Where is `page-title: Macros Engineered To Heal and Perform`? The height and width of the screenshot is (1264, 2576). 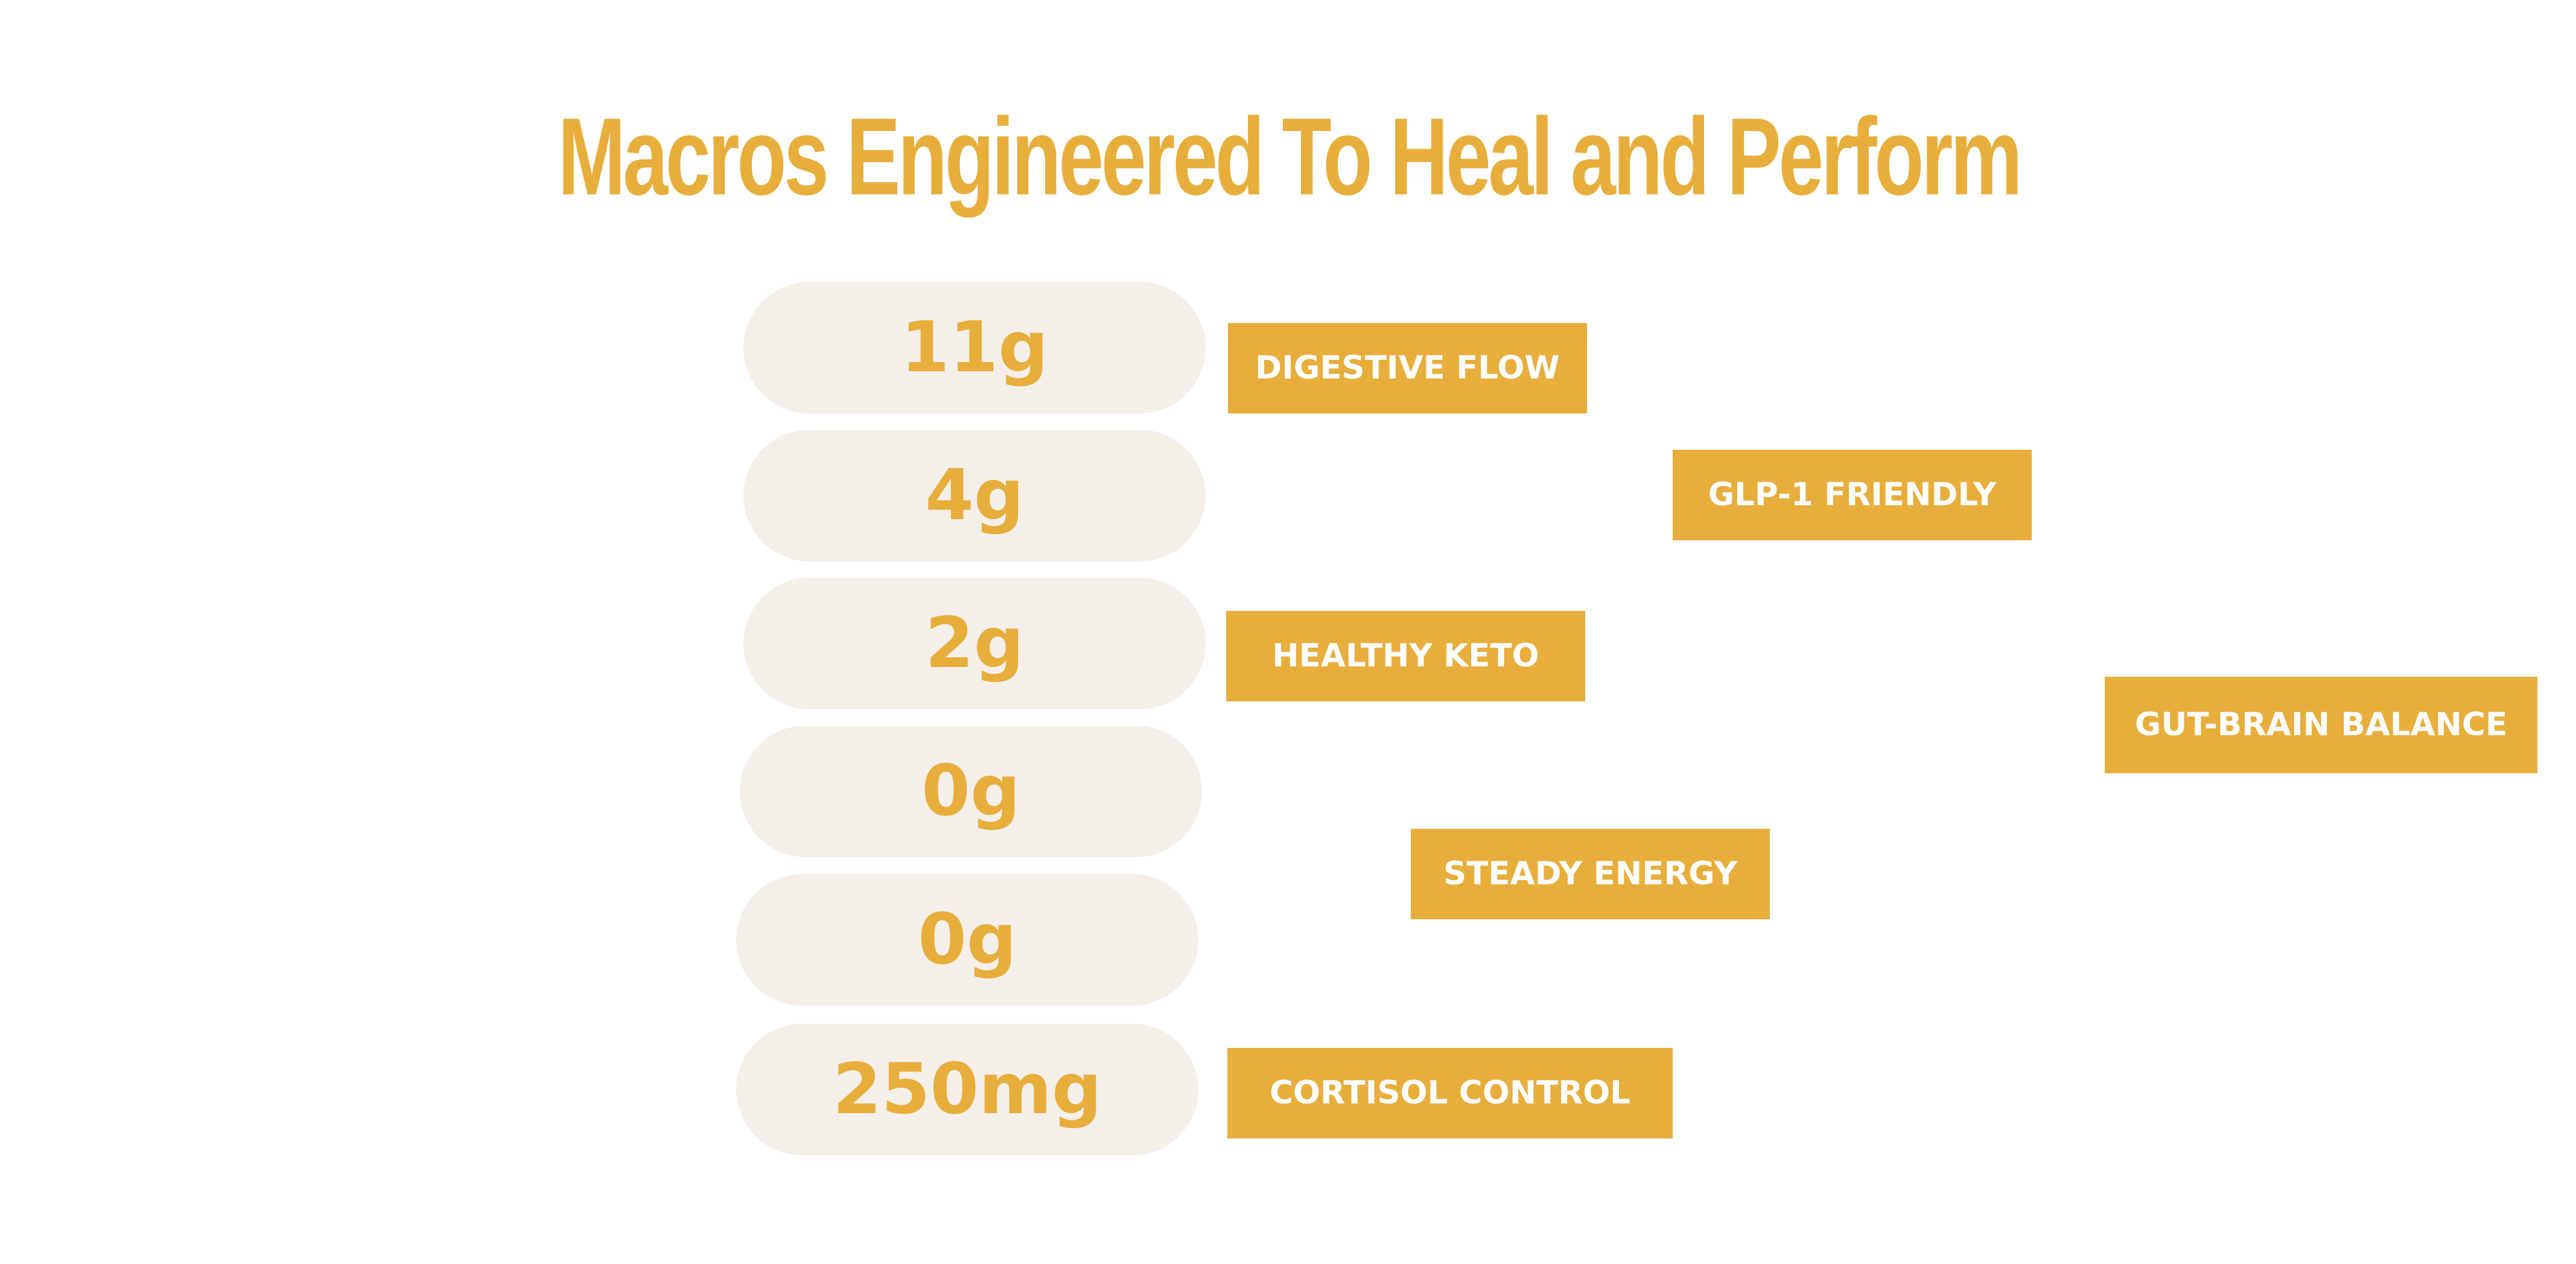
page-title: Macros Engineered To Heal and Perform is located at coordinates (1291, 156).